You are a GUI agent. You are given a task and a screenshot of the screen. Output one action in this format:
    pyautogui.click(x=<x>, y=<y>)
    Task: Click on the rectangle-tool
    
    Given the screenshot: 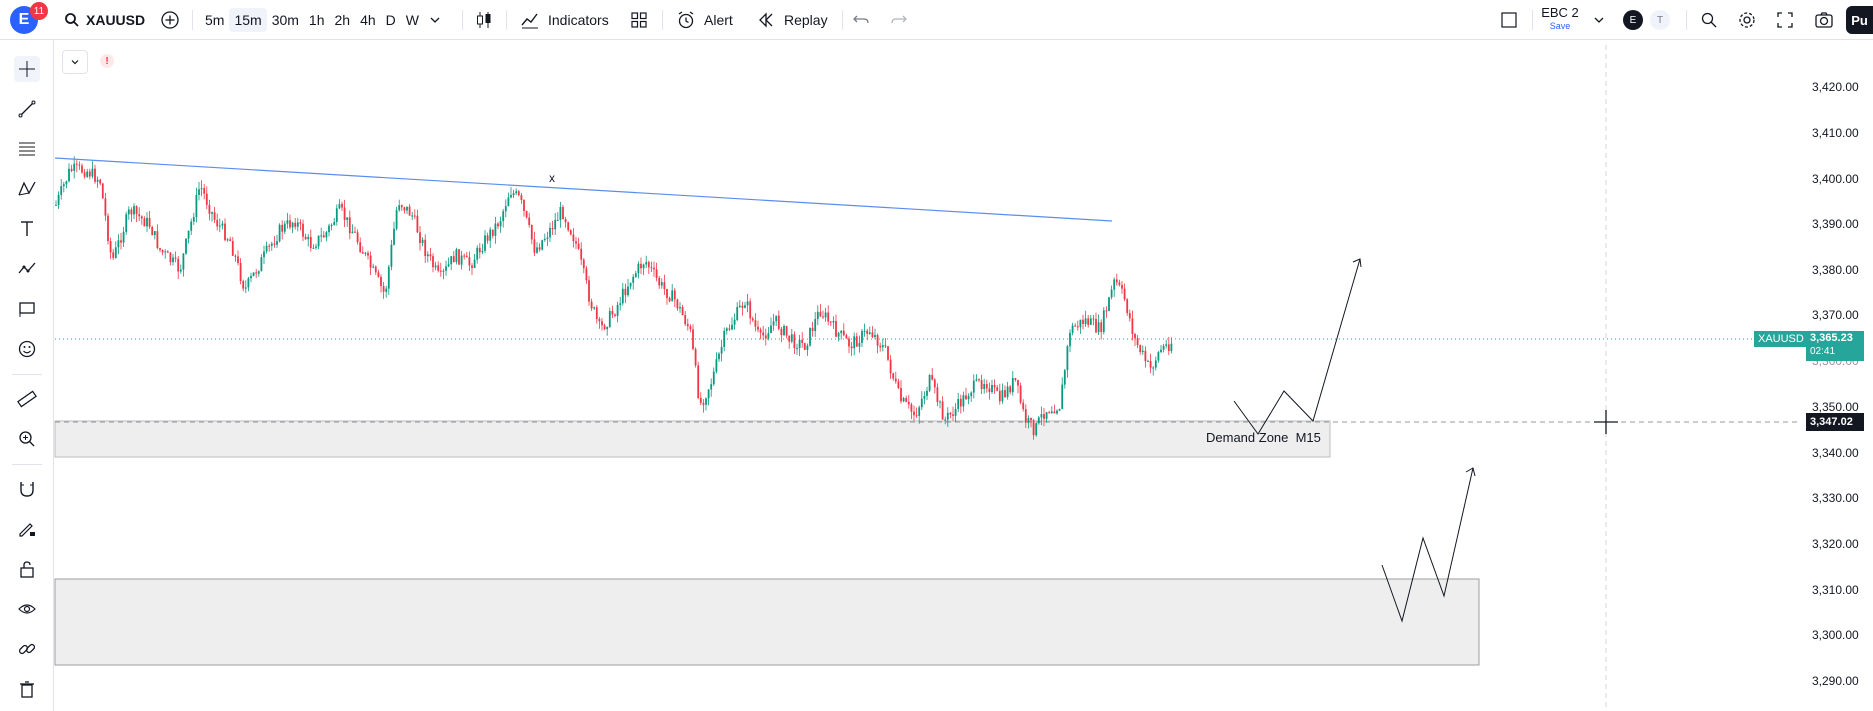 What is the action you would take?
    pyautogui.click(x=27, y=309)
    